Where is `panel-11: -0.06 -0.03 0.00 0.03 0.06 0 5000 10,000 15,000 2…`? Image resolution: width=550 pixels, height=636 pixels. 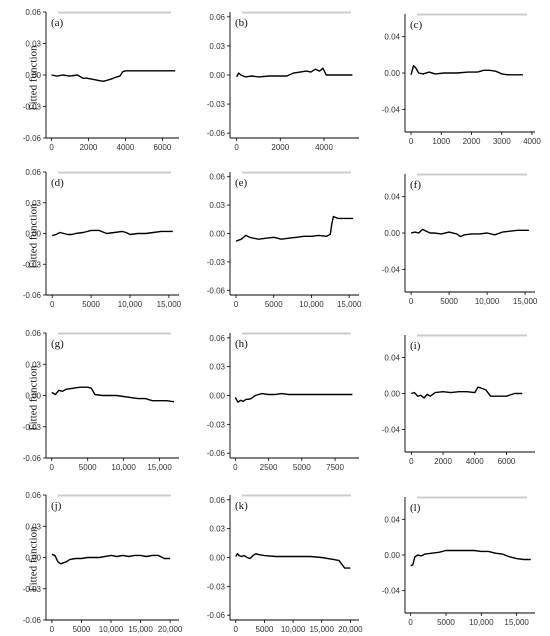
panel-11: -0.06 -0.03 0.00 0.03 0.06 0 5000 10,000 15,000 2… is located at coordinates (285, 564).